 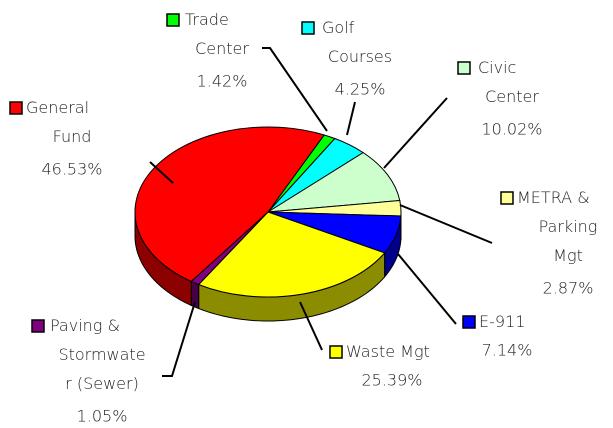 What do you see at coordinates (511, 129) in the screenshot?
I see `value-label: 10.02%` at bounding box center [511, 129].